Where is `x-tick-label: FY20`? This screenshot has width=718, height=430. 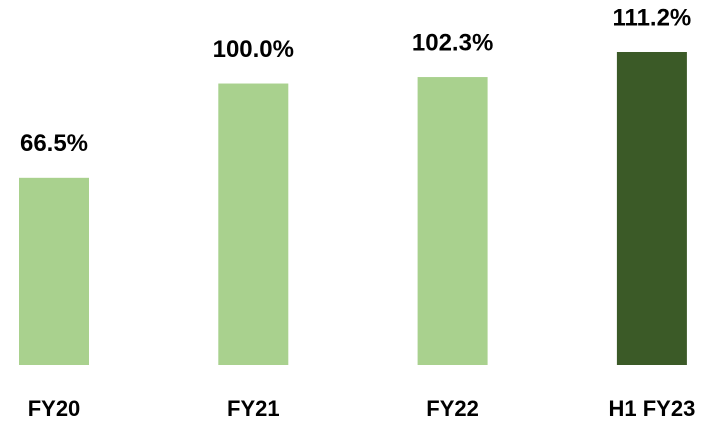 x-tick-label: FY20 is located at coordinates (54, 408).